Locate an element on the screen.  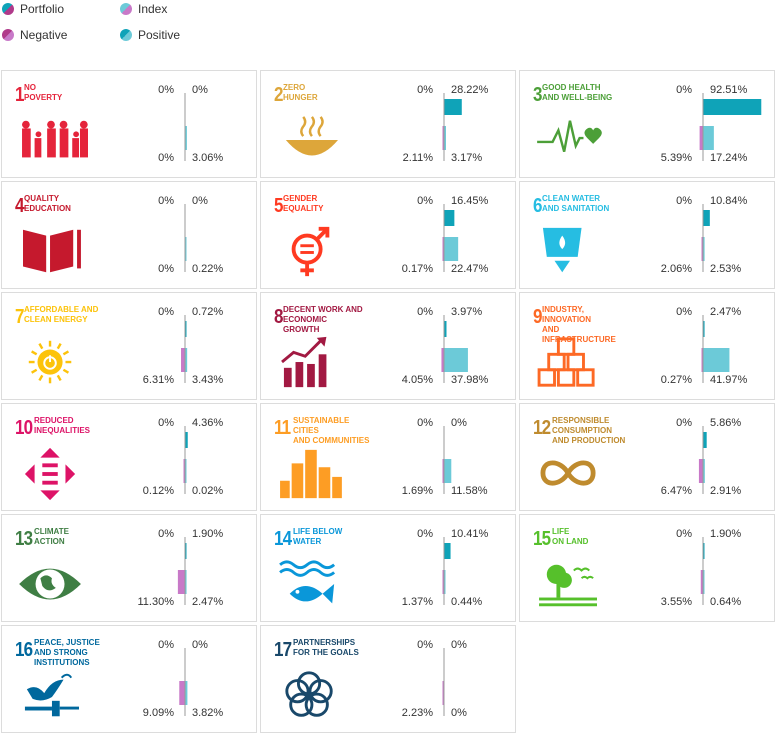
goal-title: CLEAN WATER AND SANITATION is located at coordinates (582, 204).